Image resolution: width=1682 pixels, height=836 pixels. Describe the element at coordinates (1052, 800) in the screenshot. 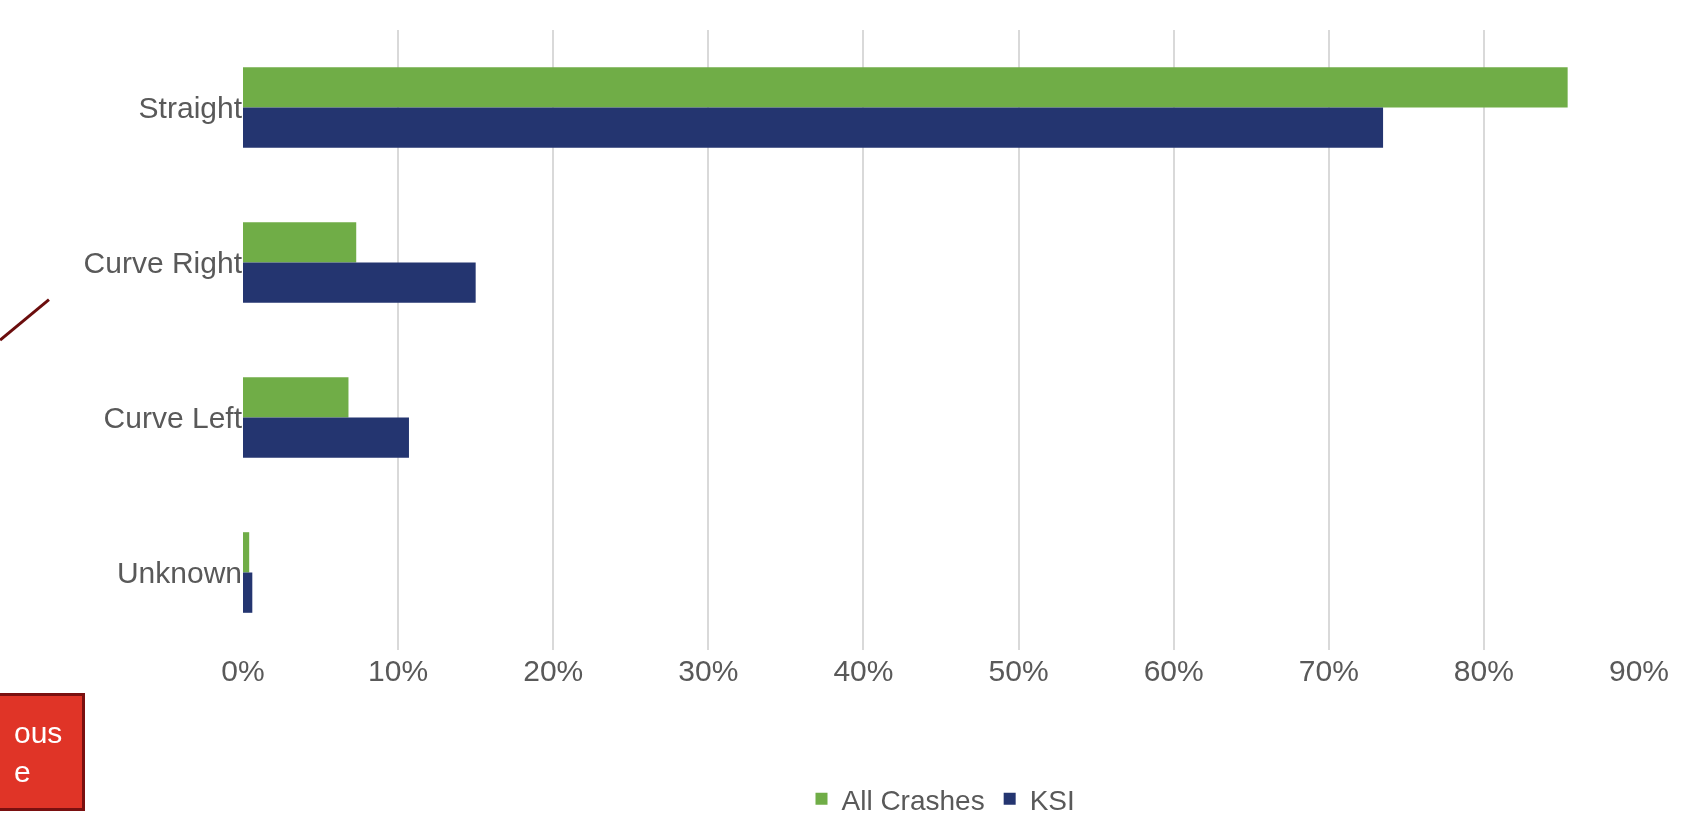

I see `legend-label: KSI` at that location.